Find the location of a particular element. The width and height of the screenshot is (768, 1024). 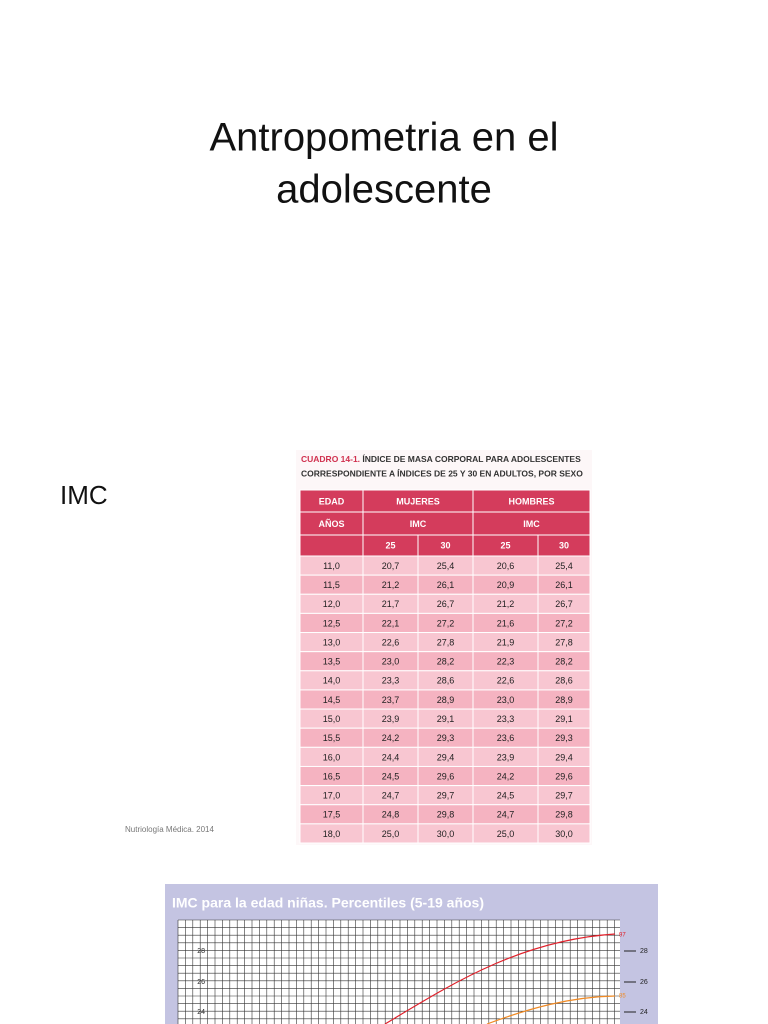

curve-label: 85 is located at coordinates (622, 997).